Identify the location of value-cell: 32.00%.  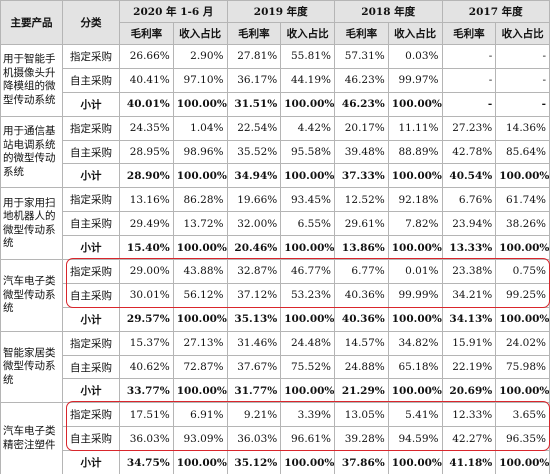
(254, 224).